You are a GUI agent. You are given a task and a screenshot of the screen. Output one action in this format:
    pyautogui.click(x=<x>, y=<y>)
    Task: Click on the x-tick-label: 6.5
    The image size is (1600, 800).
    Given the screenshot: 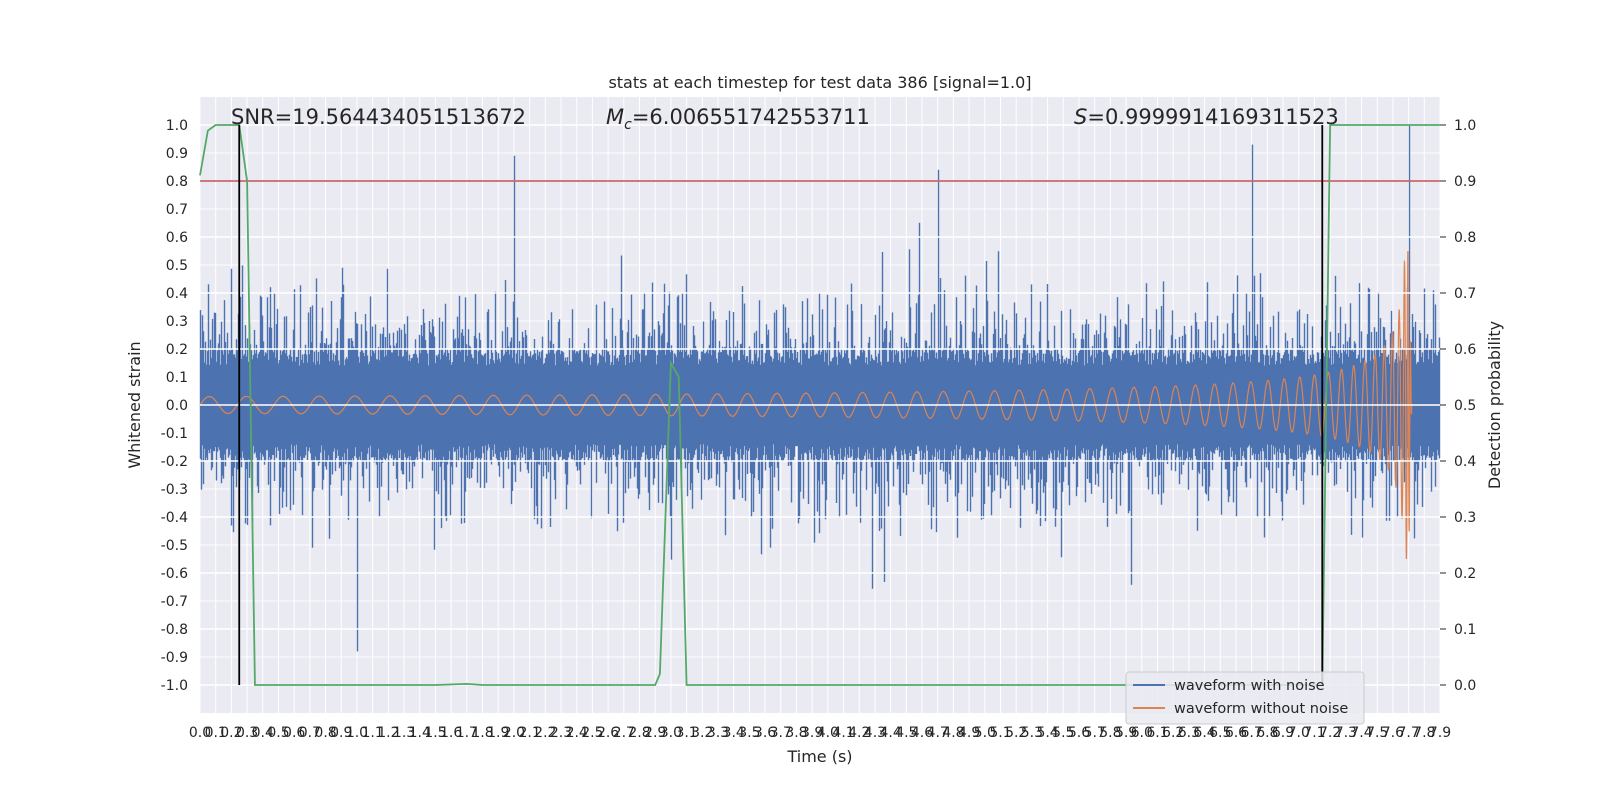 What is the action you would take?
    pyautogui.click(x=1220, y=733)
    